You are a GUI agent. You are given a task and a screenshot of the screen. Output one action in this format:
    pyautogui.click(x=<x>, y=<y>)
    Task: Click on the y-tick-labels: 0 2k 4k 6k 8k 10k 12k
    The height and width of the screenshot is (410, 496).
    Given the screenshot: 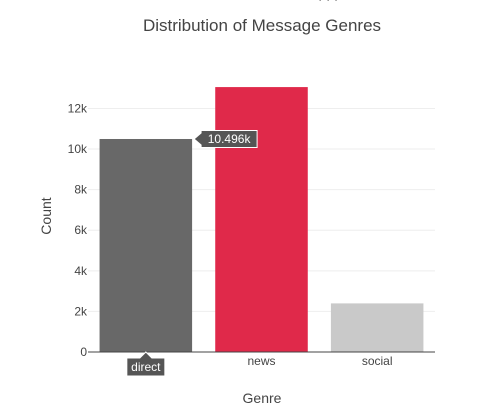 What is the action you would take?
    pyautogui.click(x=78, y=230)
    